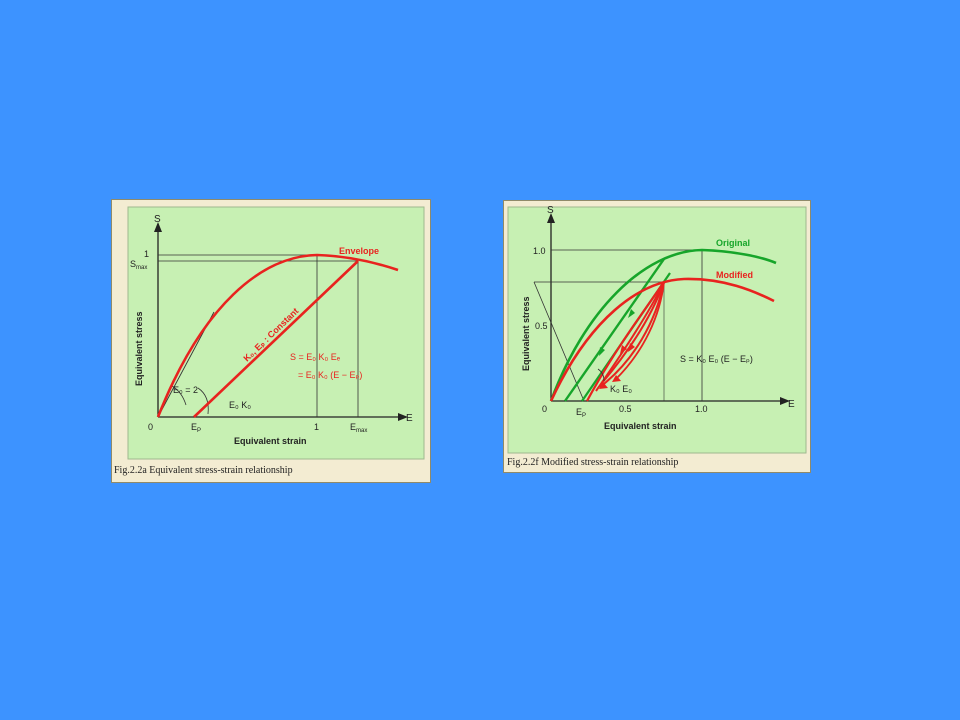 This screenshot has height=720, width=960. Describe the element at coordinates (157, 219) in the screenshot. I see `figure-a-axis-y-symbol: S` at that location.